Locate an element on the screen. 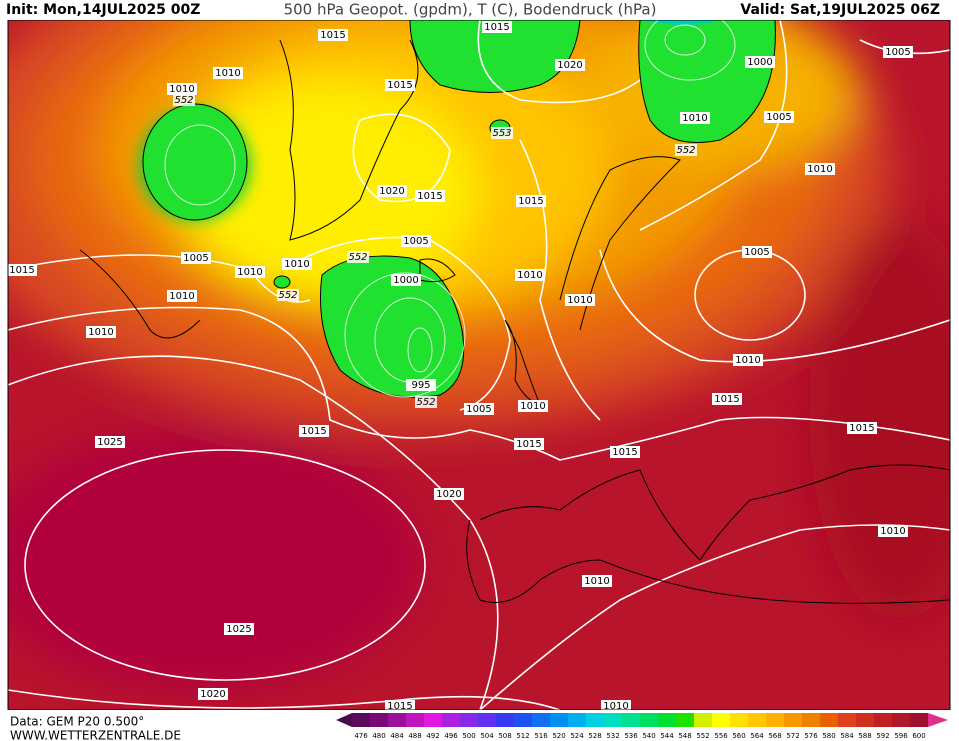  legend-value: 564 is located at coordinates (757, 736).